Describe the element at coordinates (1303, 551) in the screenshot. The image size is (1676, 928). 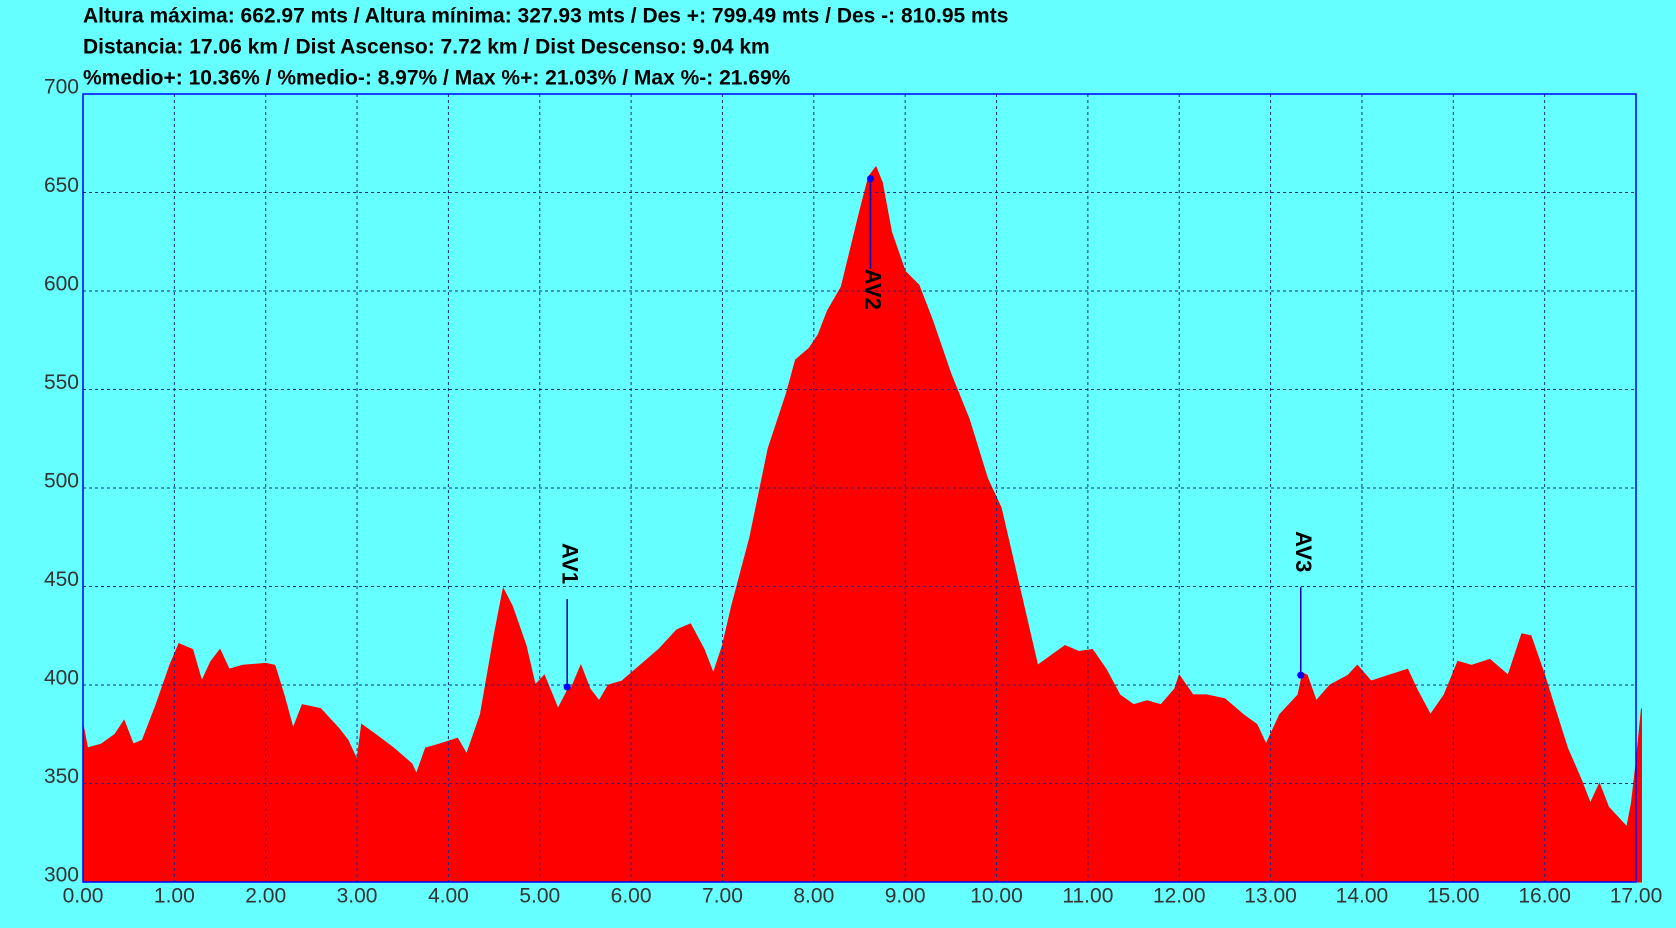
I see `annotation-label: AV3` at that location.